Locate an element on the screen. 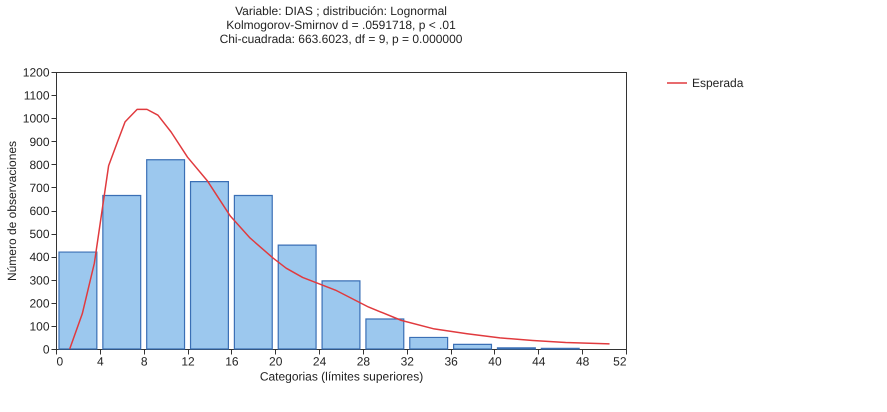  legend-label: Esperada is located at coordinates (718, 83).